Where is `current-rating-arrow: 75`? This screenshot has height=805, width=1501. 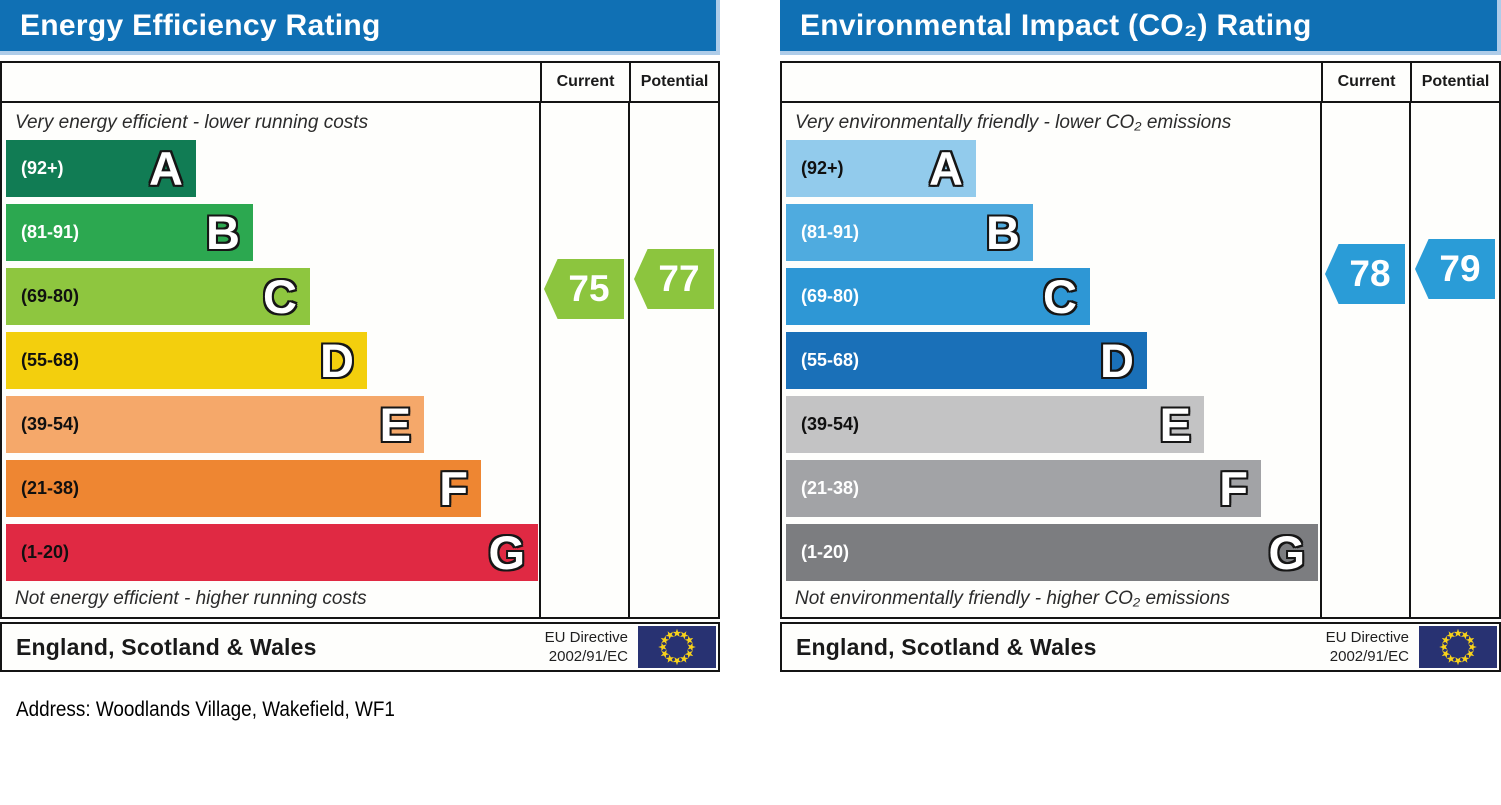
current-rating-arrow: 75 is located at coordinates (584, 289).